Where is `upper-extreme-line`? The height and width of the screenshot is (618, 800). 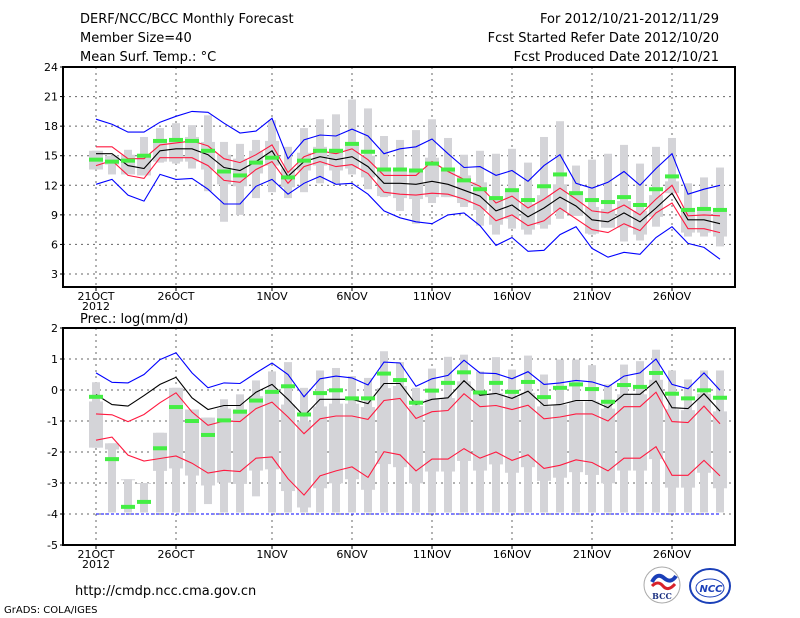
upper-extreme-line is located at coordinates (408, 152).